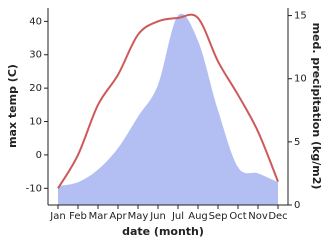 This screenshot has width=326, height=242. I want to click on y2-tick-label: 15, so click(300, 16).